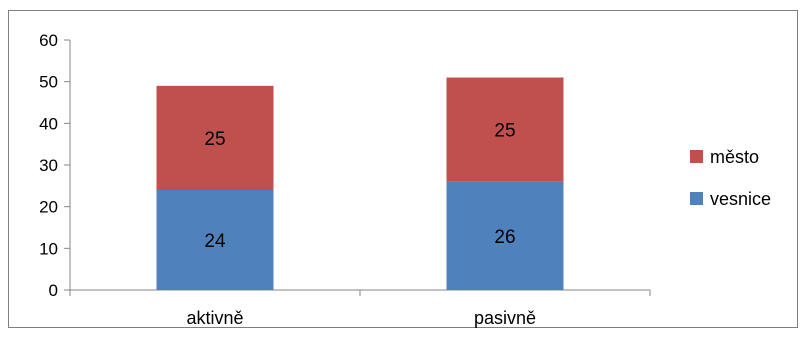 The width and height of the screenshot is (808, 338). What do you see at coordinates (696, 198) in the screenshot?
I see `legend-swatch-vesnice` at bounding box center [696, 198].